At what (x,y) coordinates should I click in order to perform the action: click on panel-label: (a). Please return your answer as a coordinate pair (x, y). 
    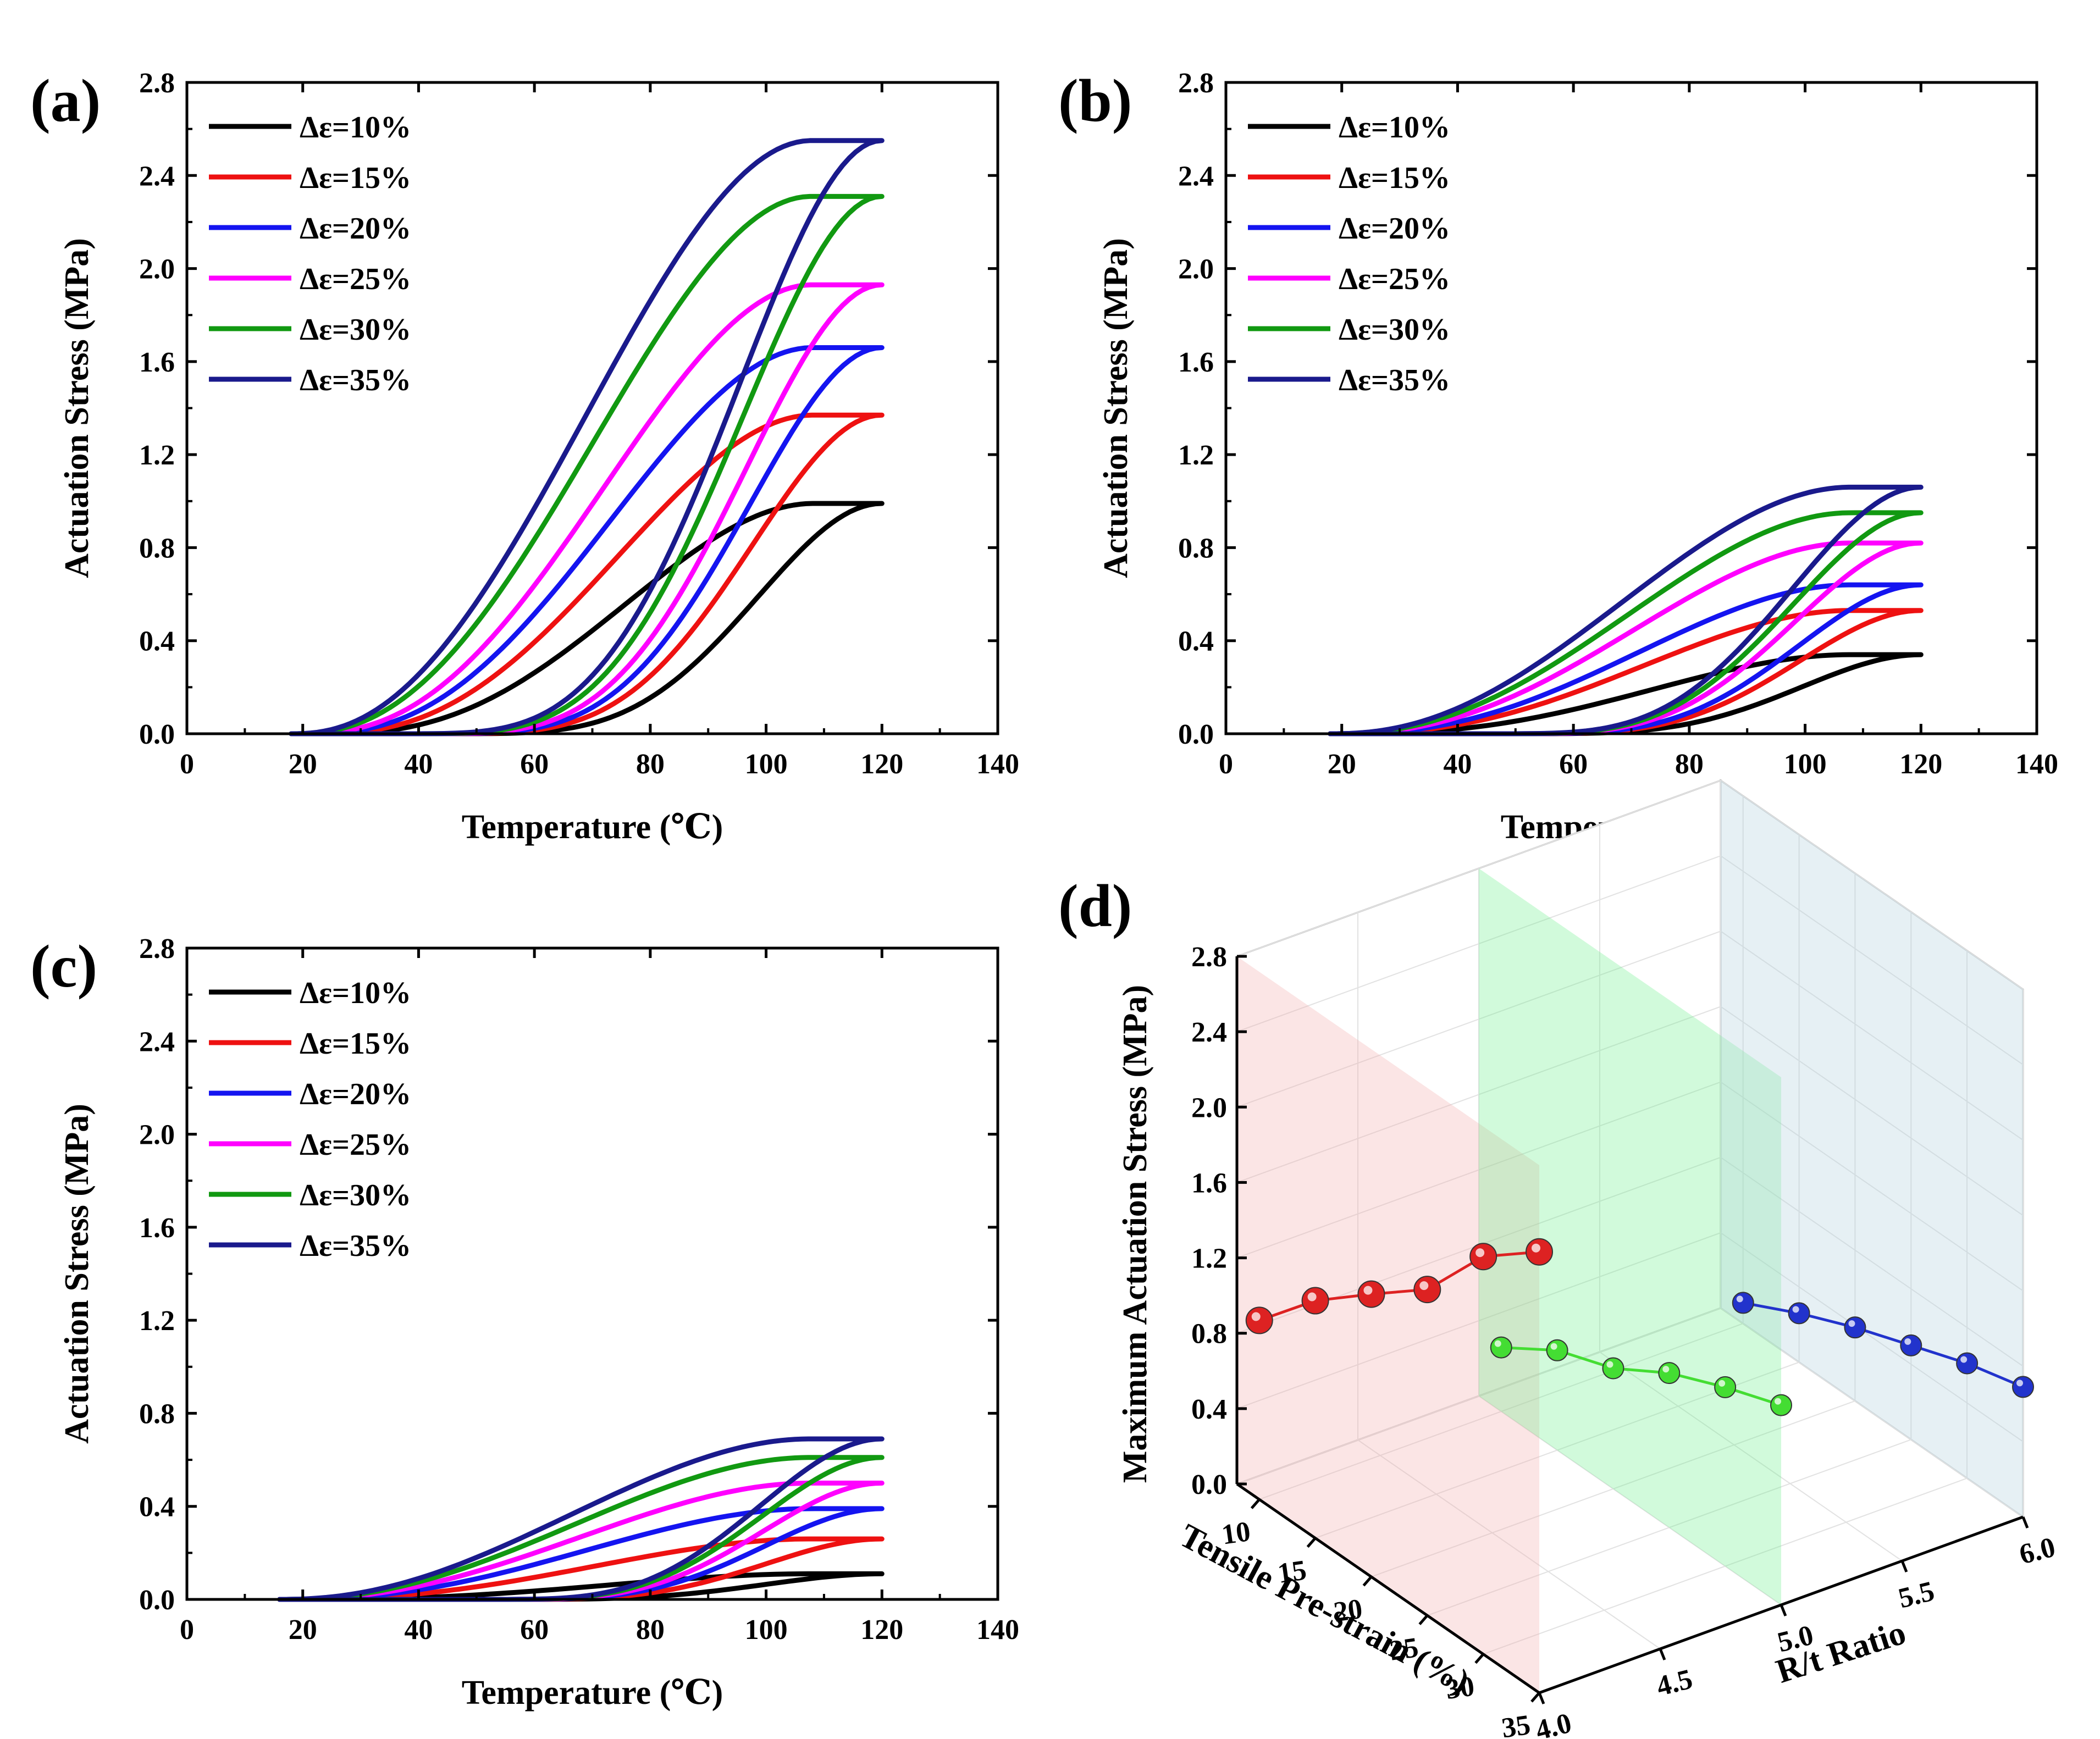
    Looking at the image, I should click on (65, 100).